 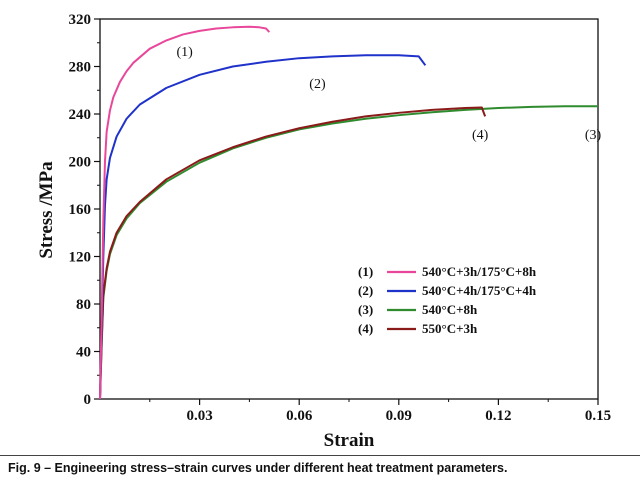 I want to click on y-tick-label: 0, so click(x=88, y=400).